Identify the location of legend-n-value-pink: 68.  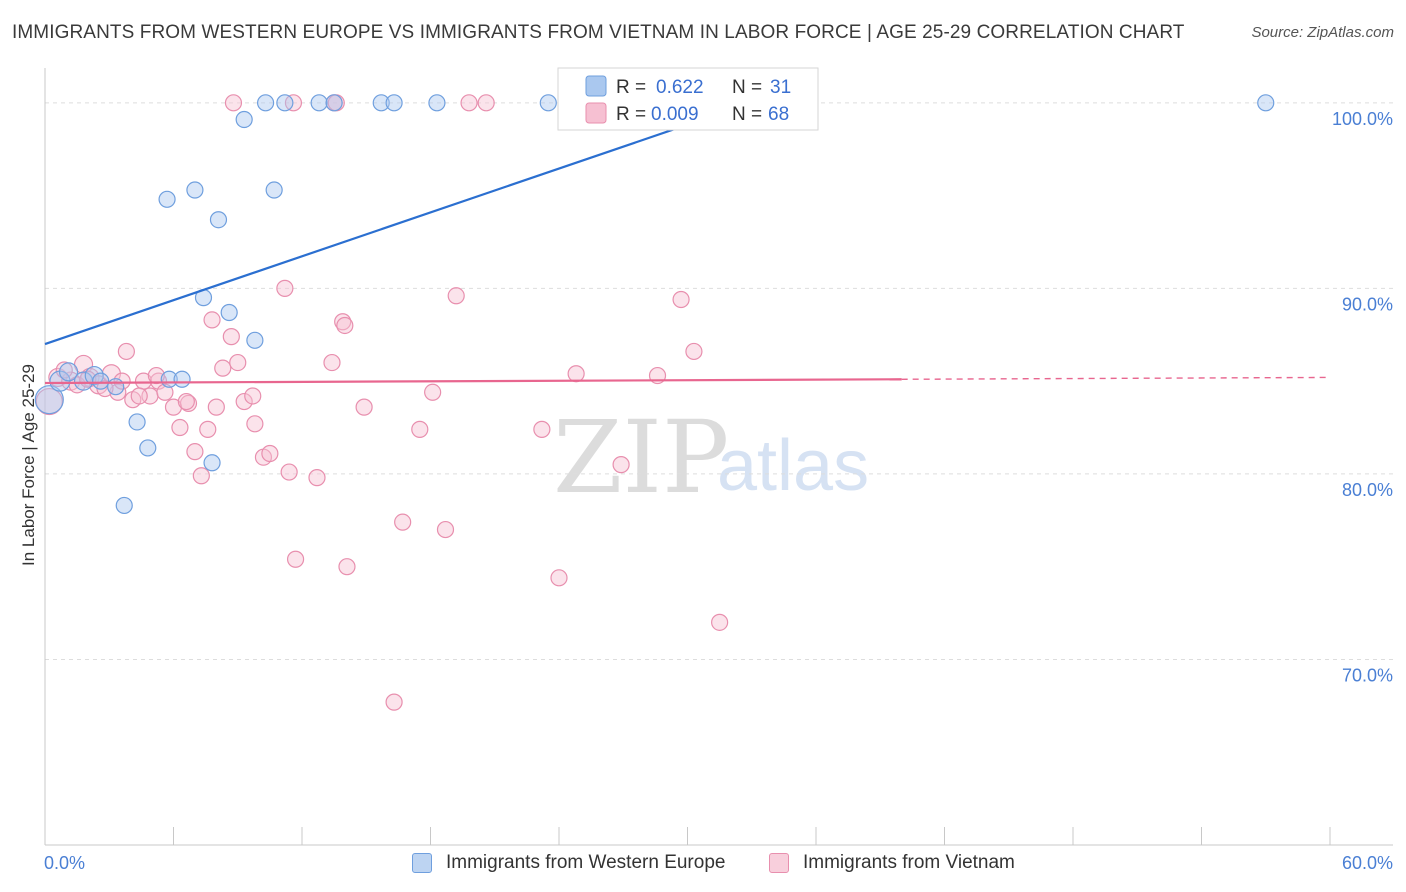
(778, 114).